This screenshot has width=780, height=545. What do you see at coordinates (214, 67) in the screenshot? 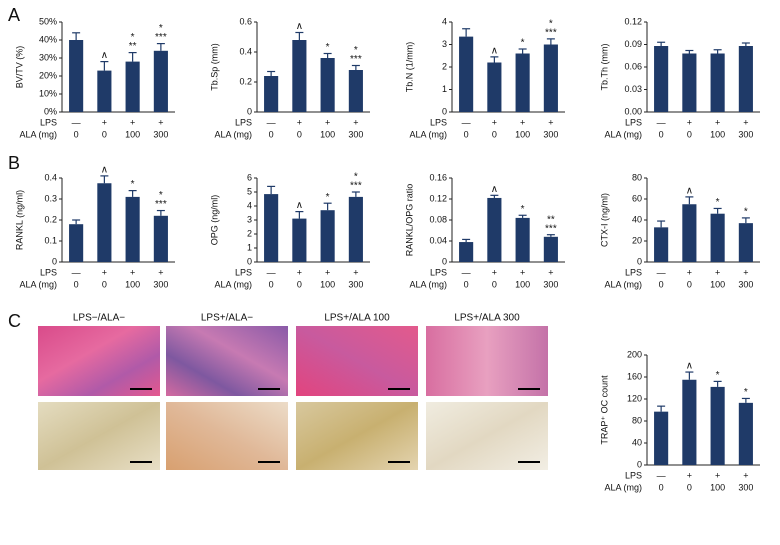
I see `y-axis-label: Tb.Sp (mm)` at bounding box center [214, 67].